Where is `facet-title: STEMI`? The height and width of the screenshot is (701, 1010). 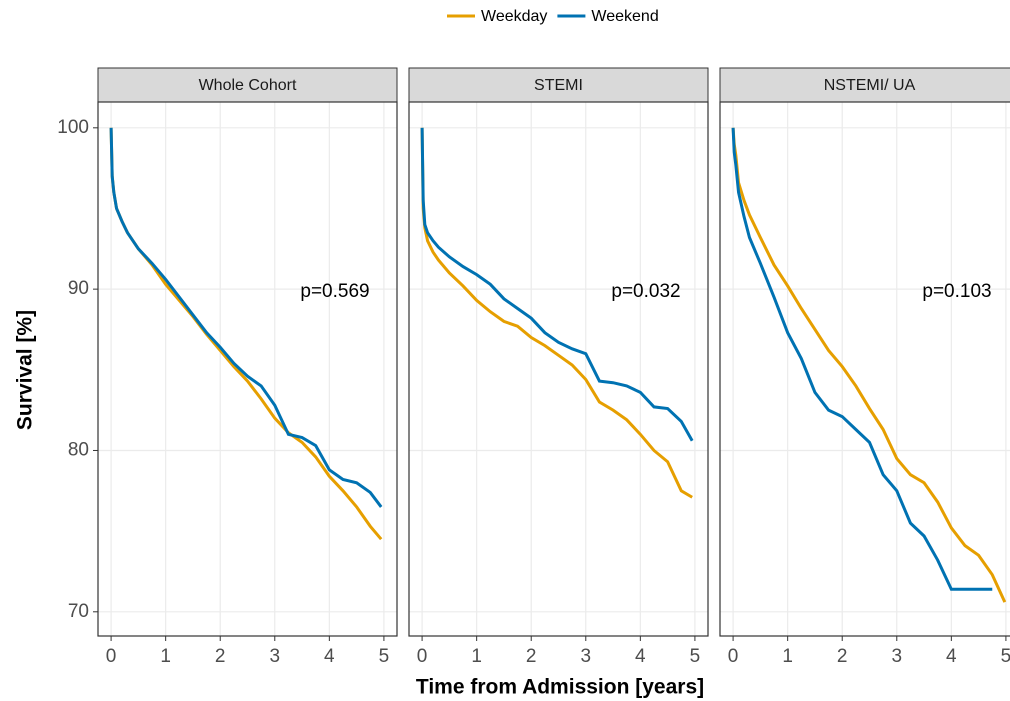 facet-title: STEMI is located at coordinates (558, 85).